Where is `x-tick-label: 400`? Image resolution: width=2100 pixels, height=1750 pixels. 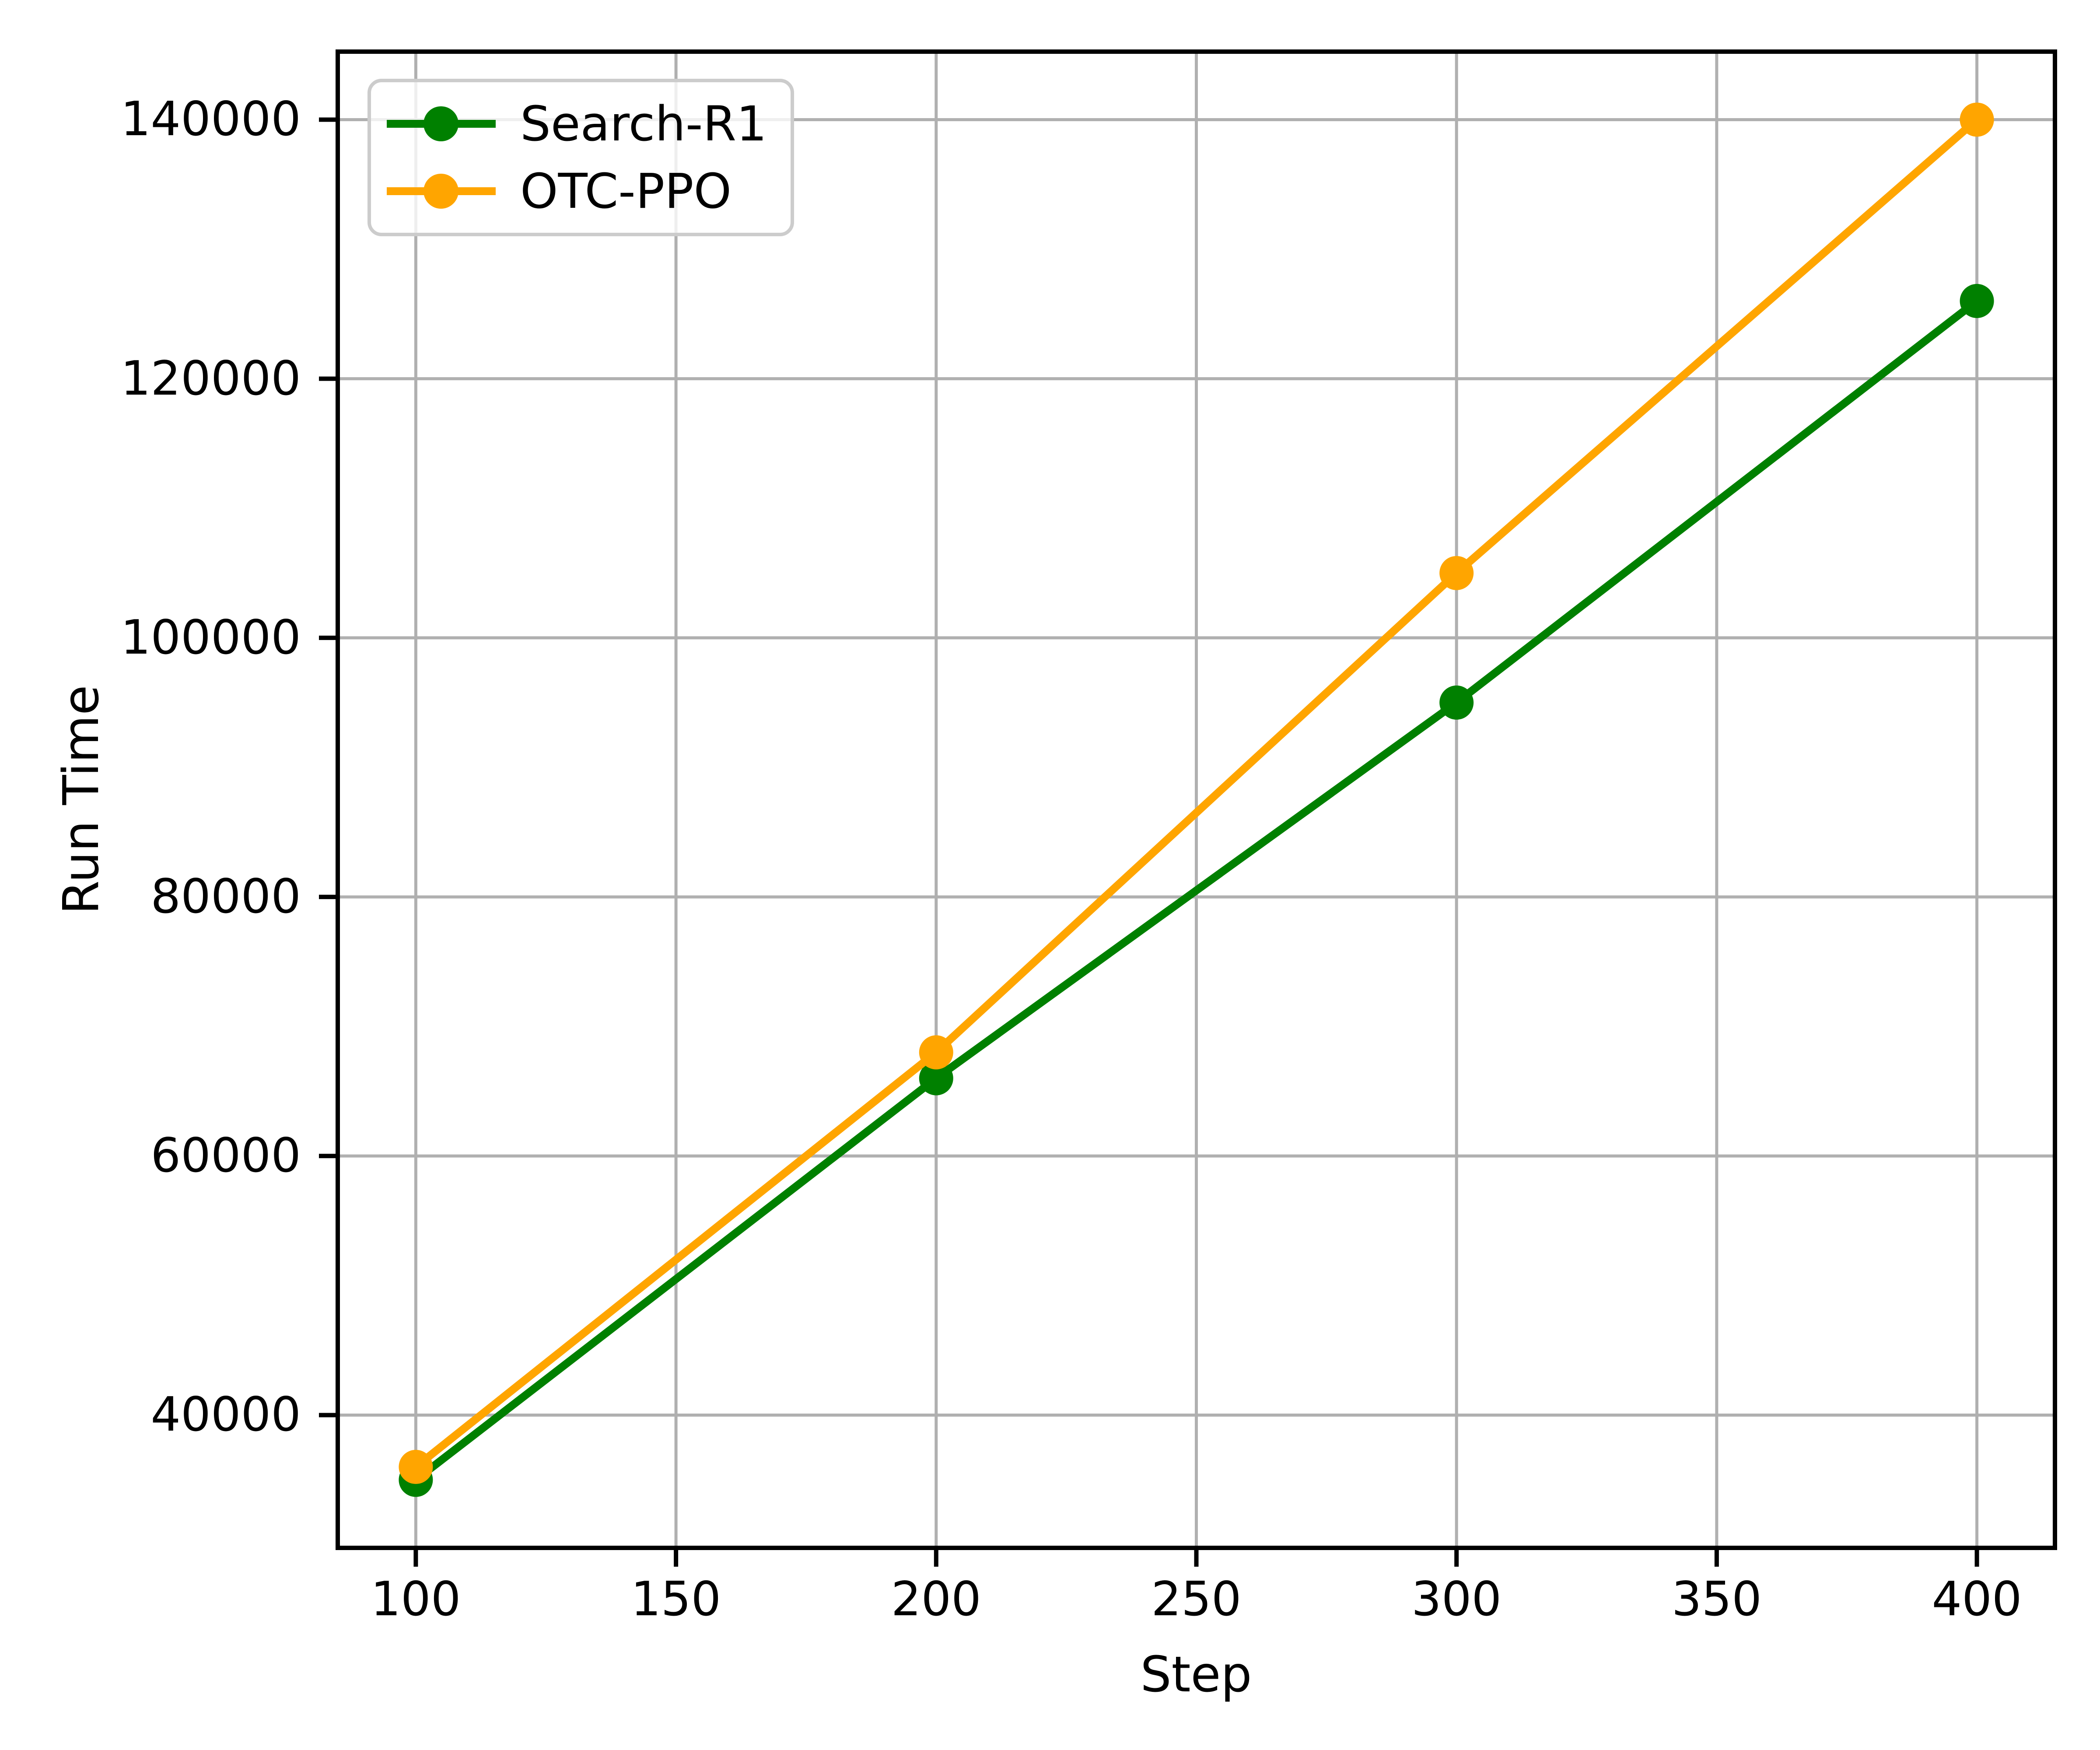
x-tick-label: 400 is located at coordinates (1977, 1599).